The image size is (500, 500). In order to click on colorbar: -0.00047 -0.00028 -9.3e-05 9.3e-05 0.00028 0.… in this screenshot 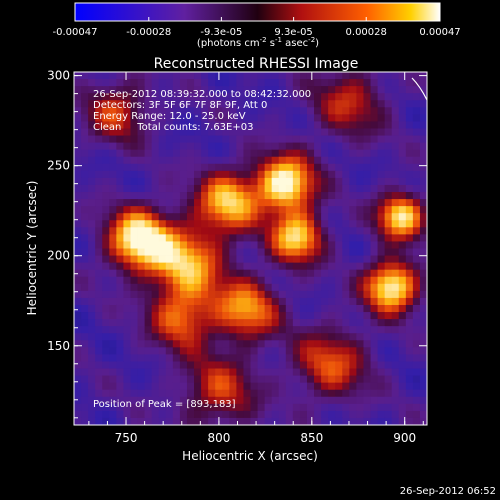, I will do `click(257, 25)`.